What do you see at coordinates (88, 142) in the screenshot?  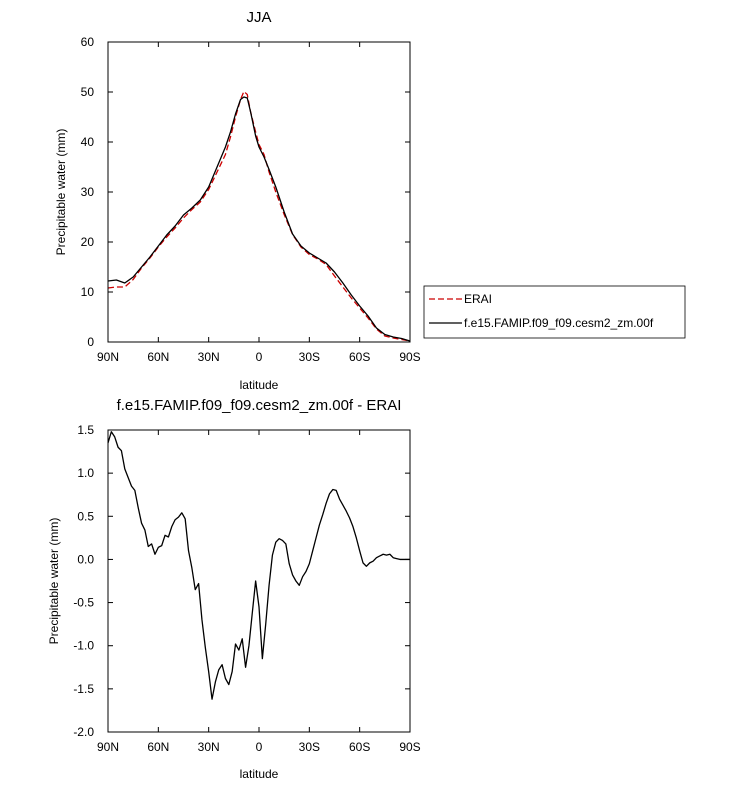 I see `y-tick-label: 40` at bounding box center [88, 142].